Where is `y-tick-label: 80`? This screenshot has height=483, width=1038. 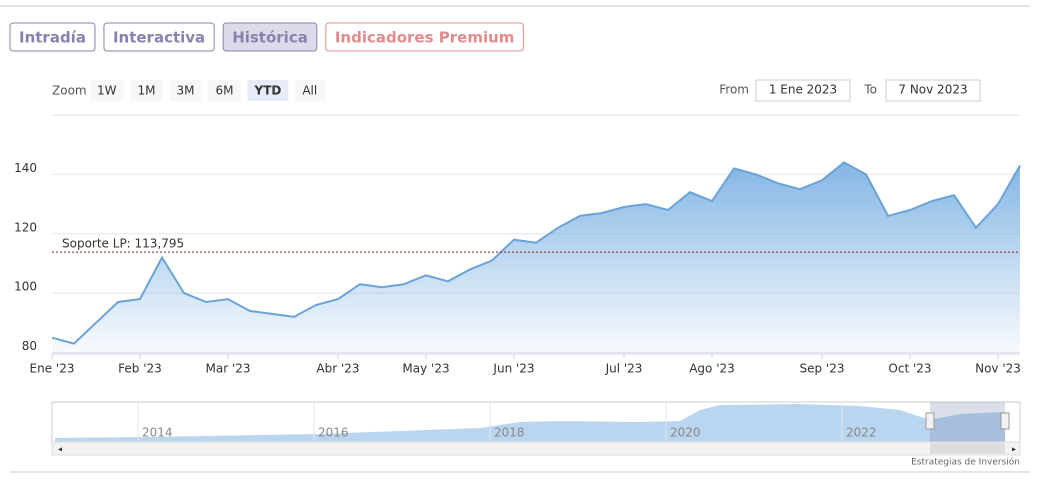
y-tick-label: 80 is located at coordinates (29, 346).